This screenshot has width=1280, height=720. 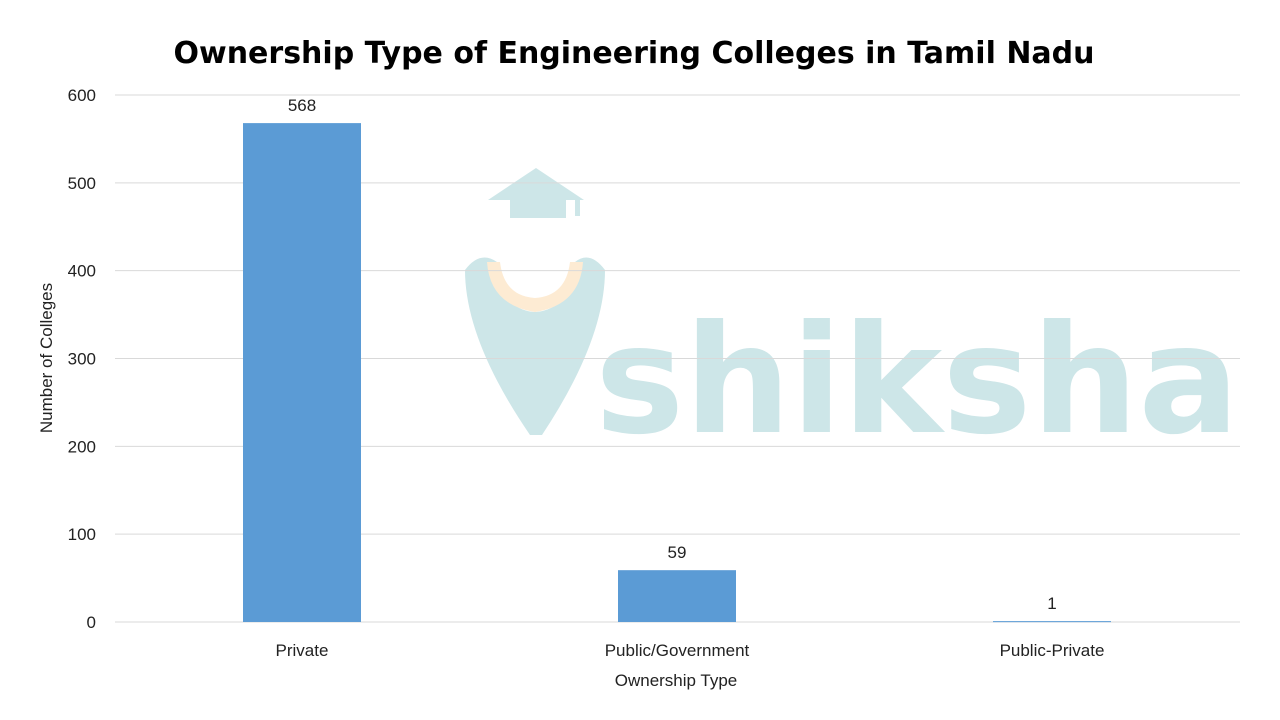 I want to click on y-tick-label: 300, so click(x=82, y=359).